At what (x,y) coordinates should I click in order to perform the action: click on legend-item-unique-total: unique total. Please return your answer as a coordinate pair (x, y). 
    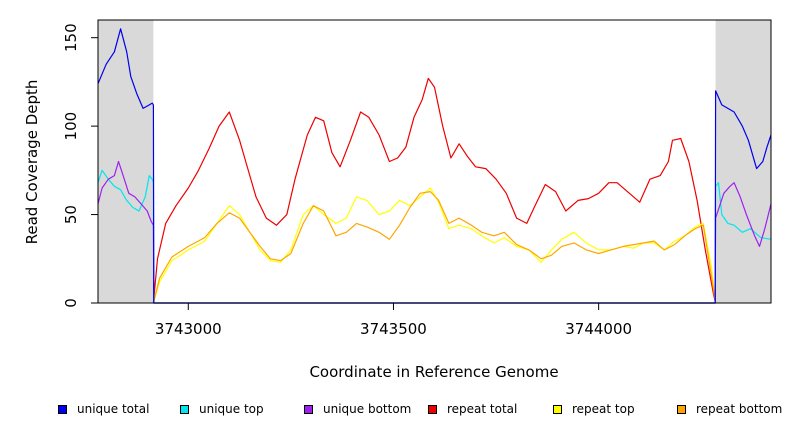
    Looking at the image, I should click on (103, 409).